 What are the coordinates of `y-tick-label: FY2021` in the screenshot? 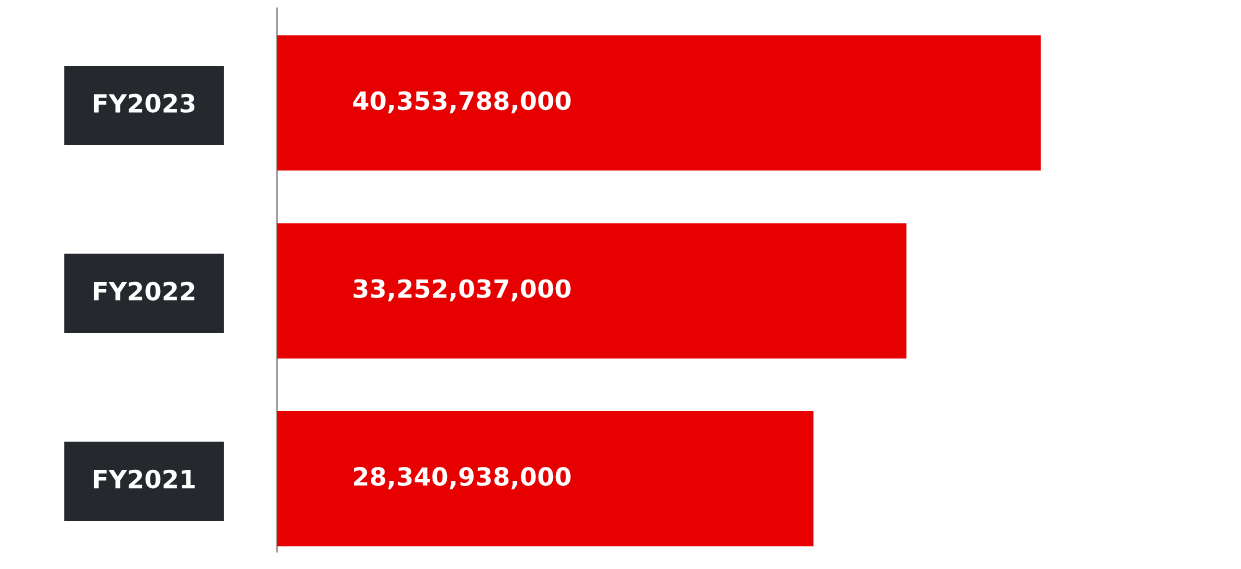 It's located at (144, 479).